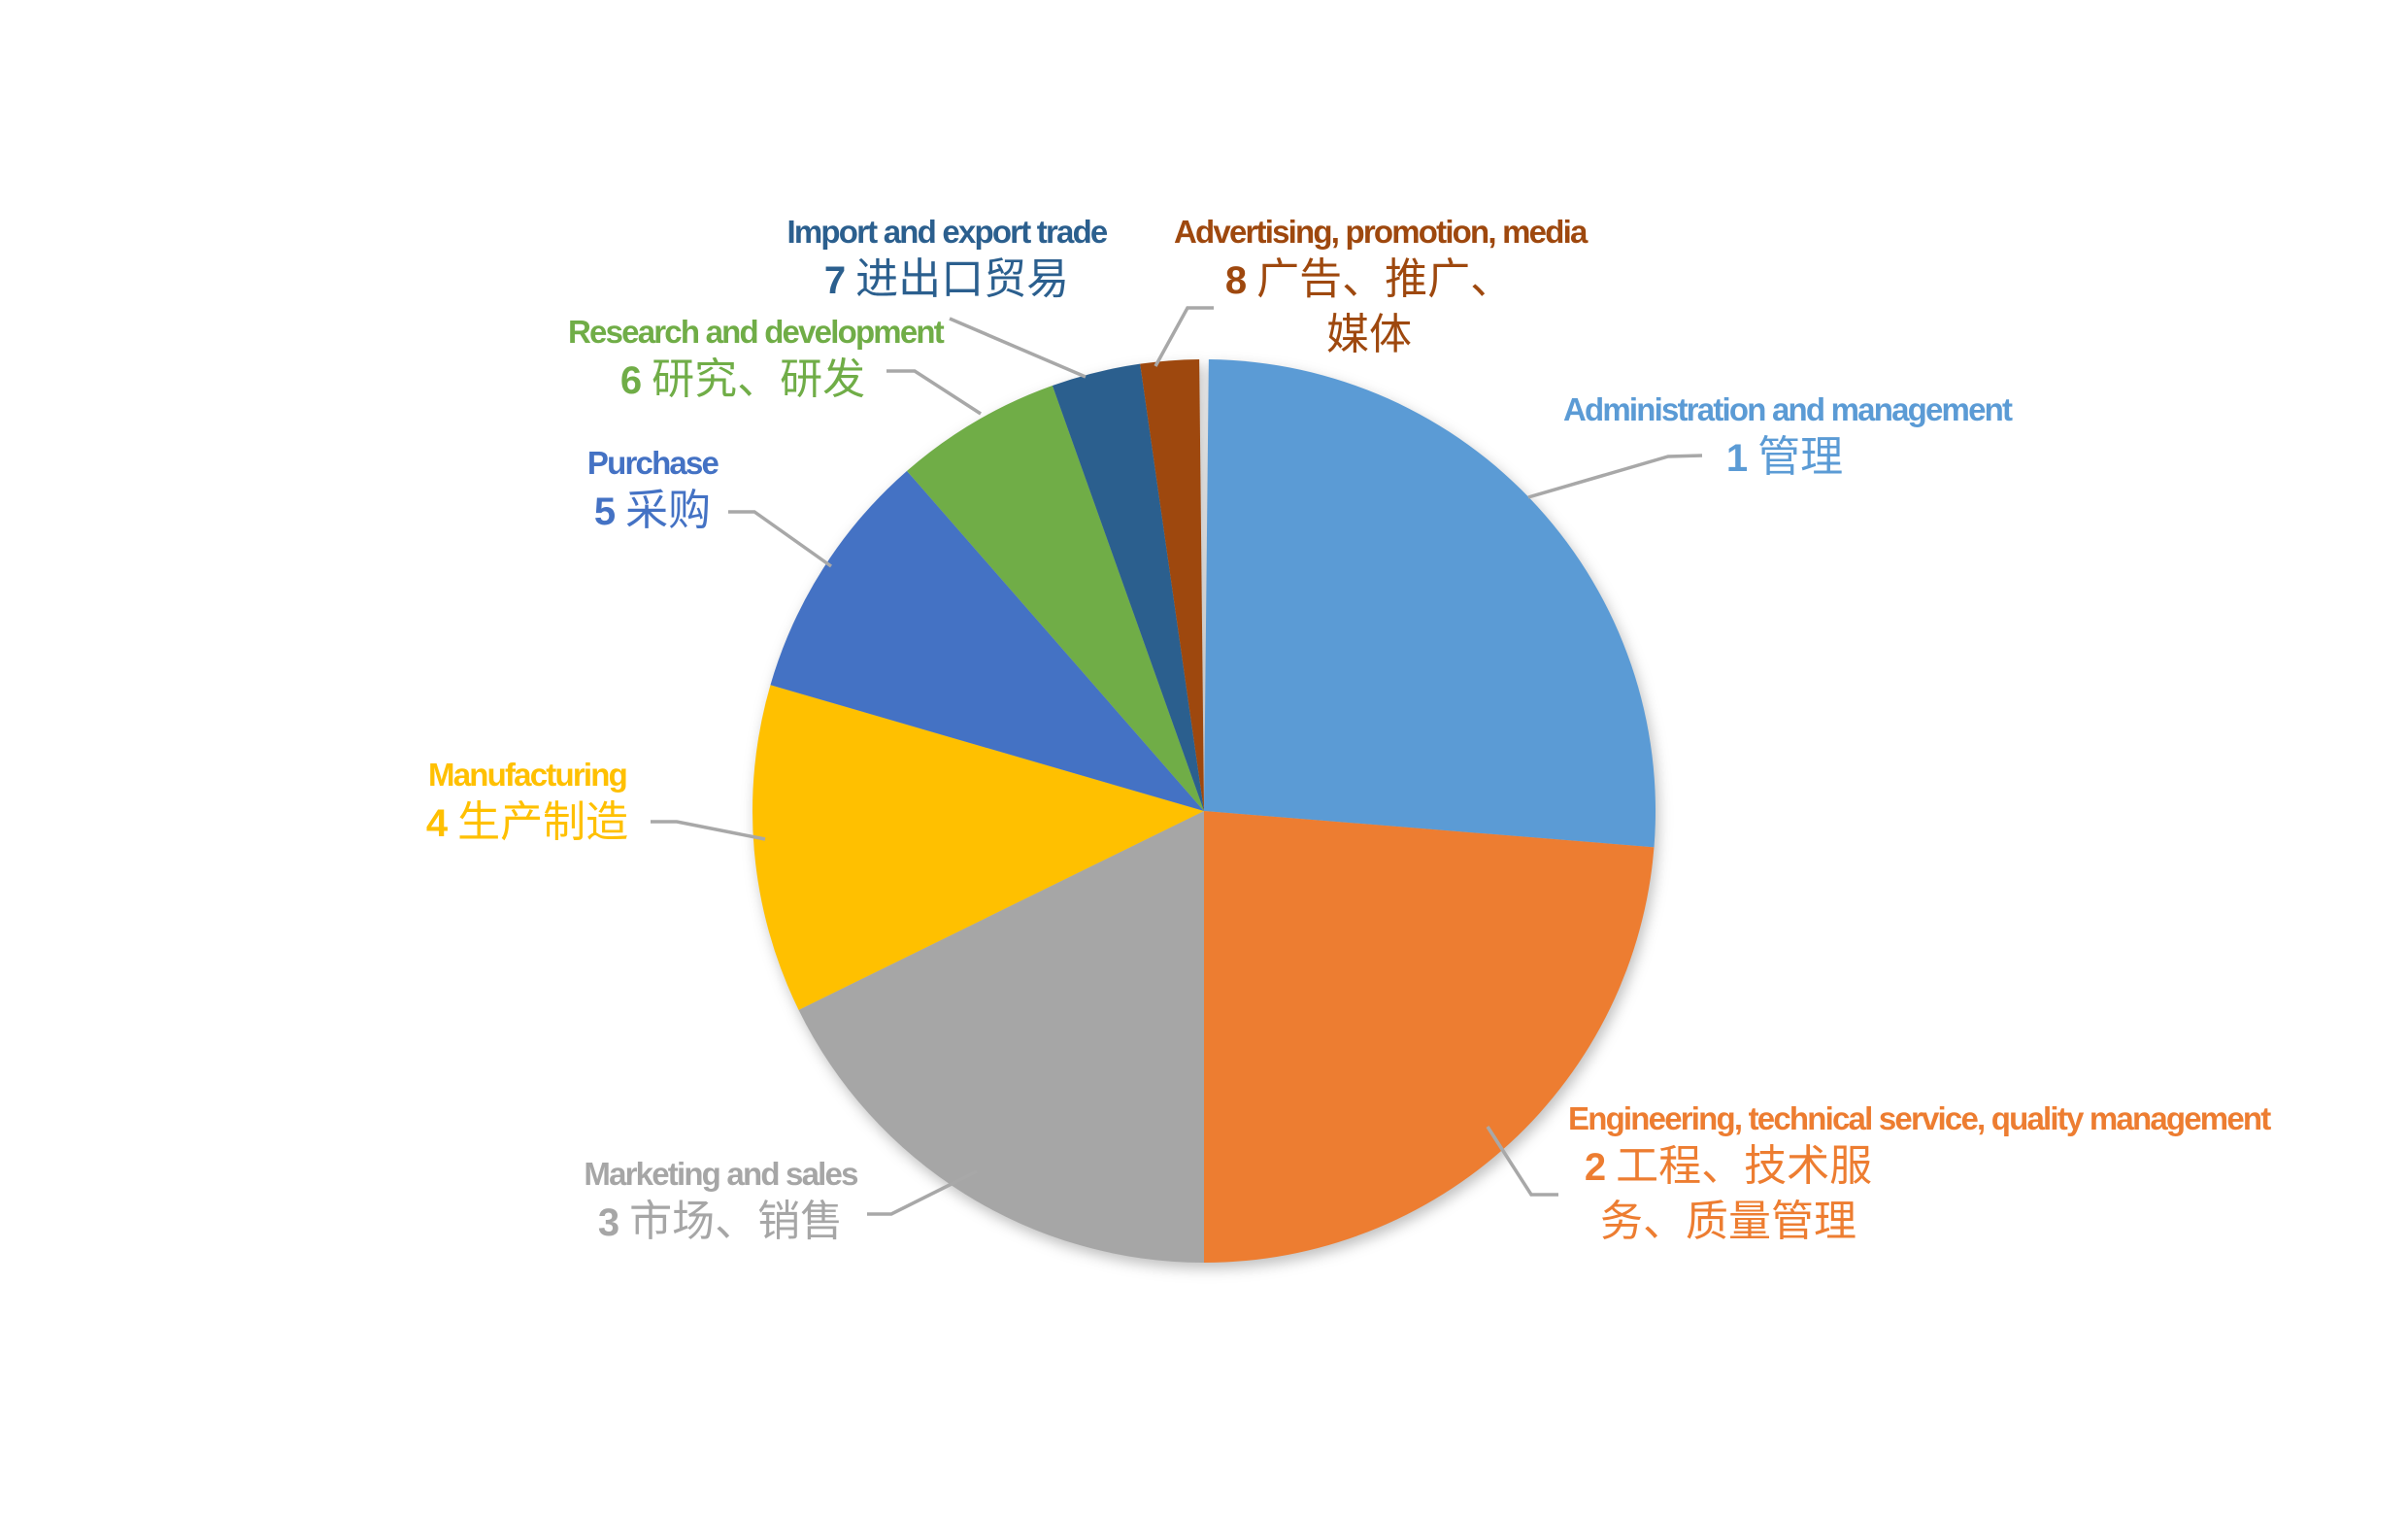  Describe the element at coordinates (528, 775) in the screenshot. I see `slice-label-en: Manufacturing` at that location.